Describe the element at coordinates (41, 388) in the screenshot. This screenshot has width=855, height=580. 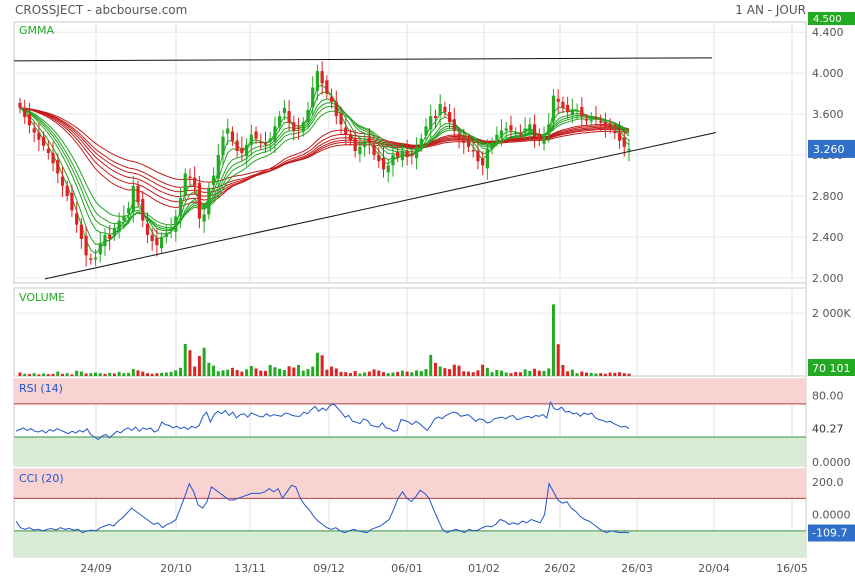
I see `indicator-panel-title: RSI (14)` at that location.